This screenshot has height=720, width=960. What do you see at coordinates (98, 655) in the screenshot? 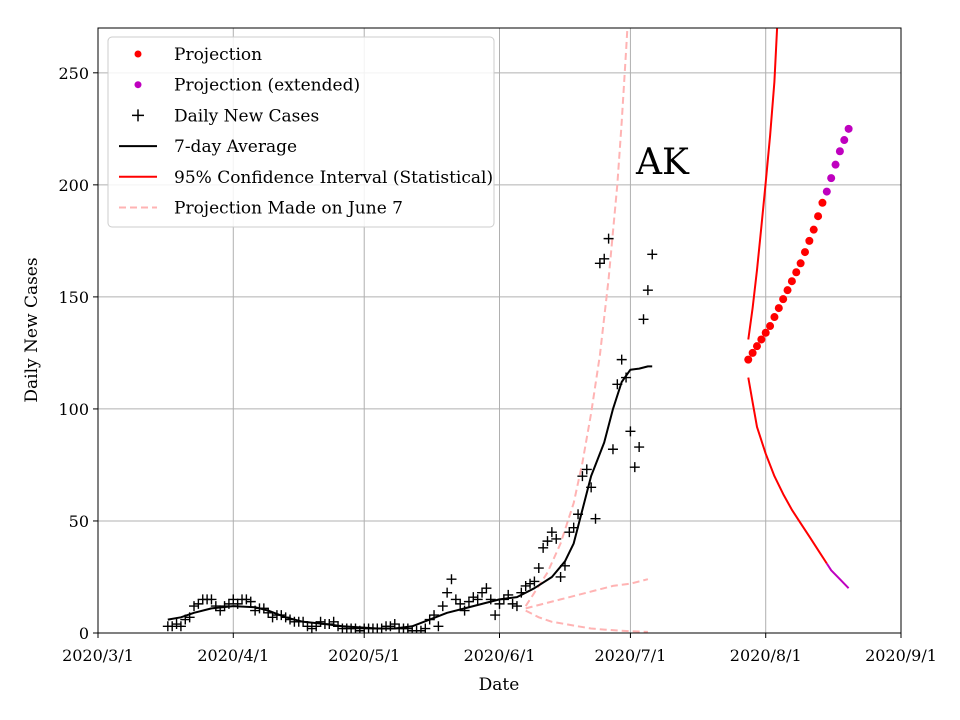
I see `x-tick-label: 2020/3/1` at bounding box center [98, 655].